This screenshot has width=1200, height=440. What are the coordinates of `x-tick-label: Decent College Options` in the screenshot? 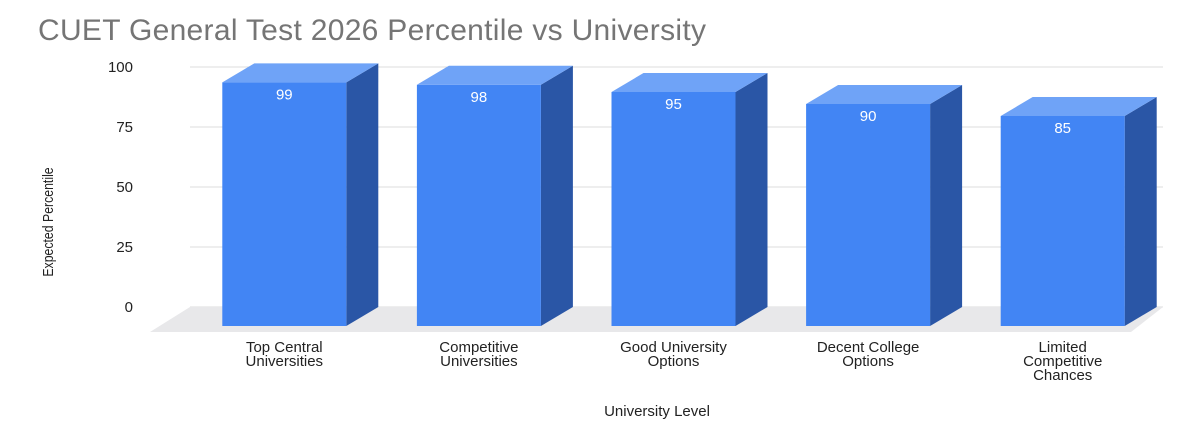 It's located at (868, 354).